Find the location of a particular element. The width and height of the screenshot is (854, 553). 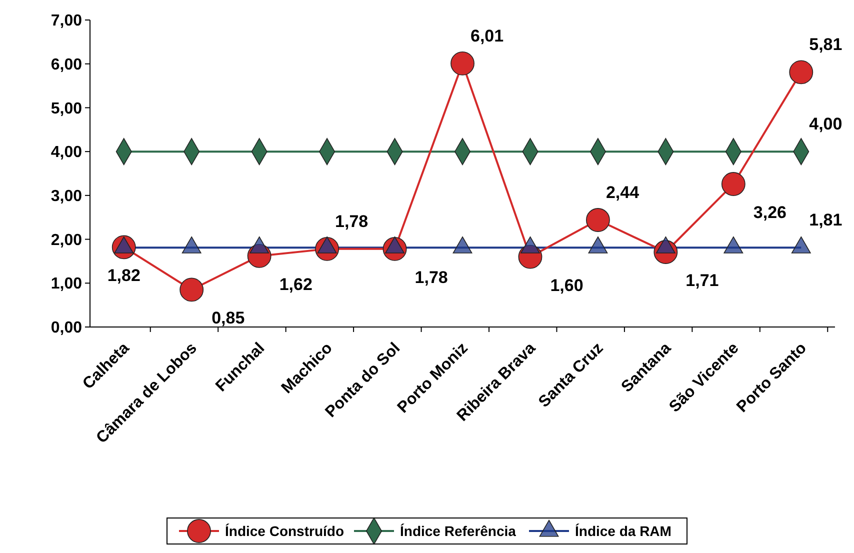

data-label: 6,01 is located at coordinates (487, 36).